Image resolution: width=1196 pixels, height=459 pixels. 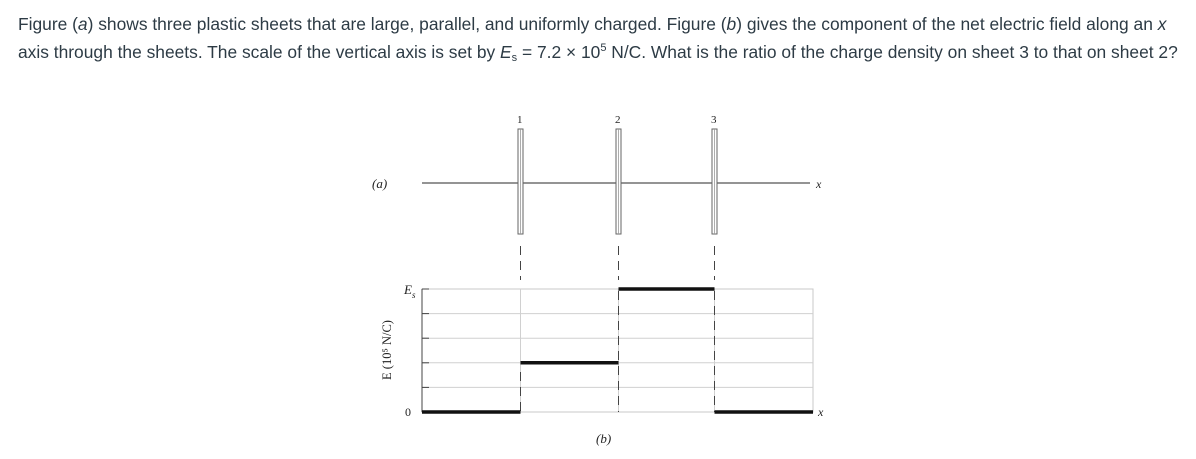 I want to click on sheet-3-label: 3, so click(x=714, y=120).